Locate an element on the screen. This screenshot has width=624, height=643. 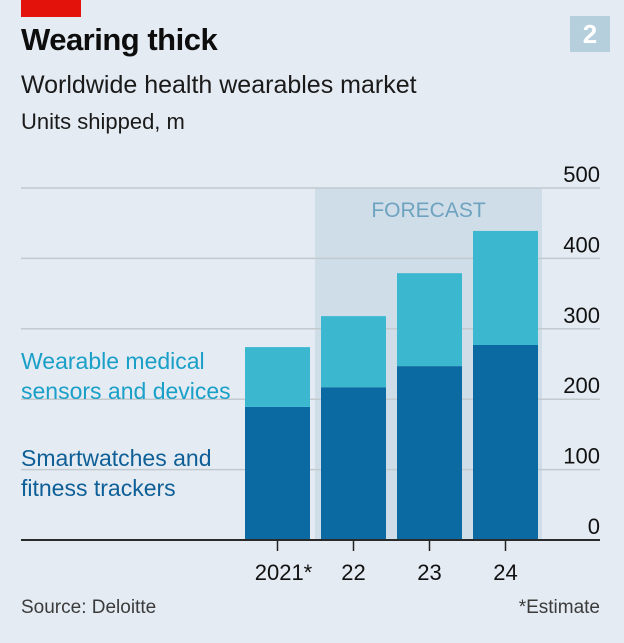
legend-medical-line-2: sensors and devices is located at coordinates (126, 391).